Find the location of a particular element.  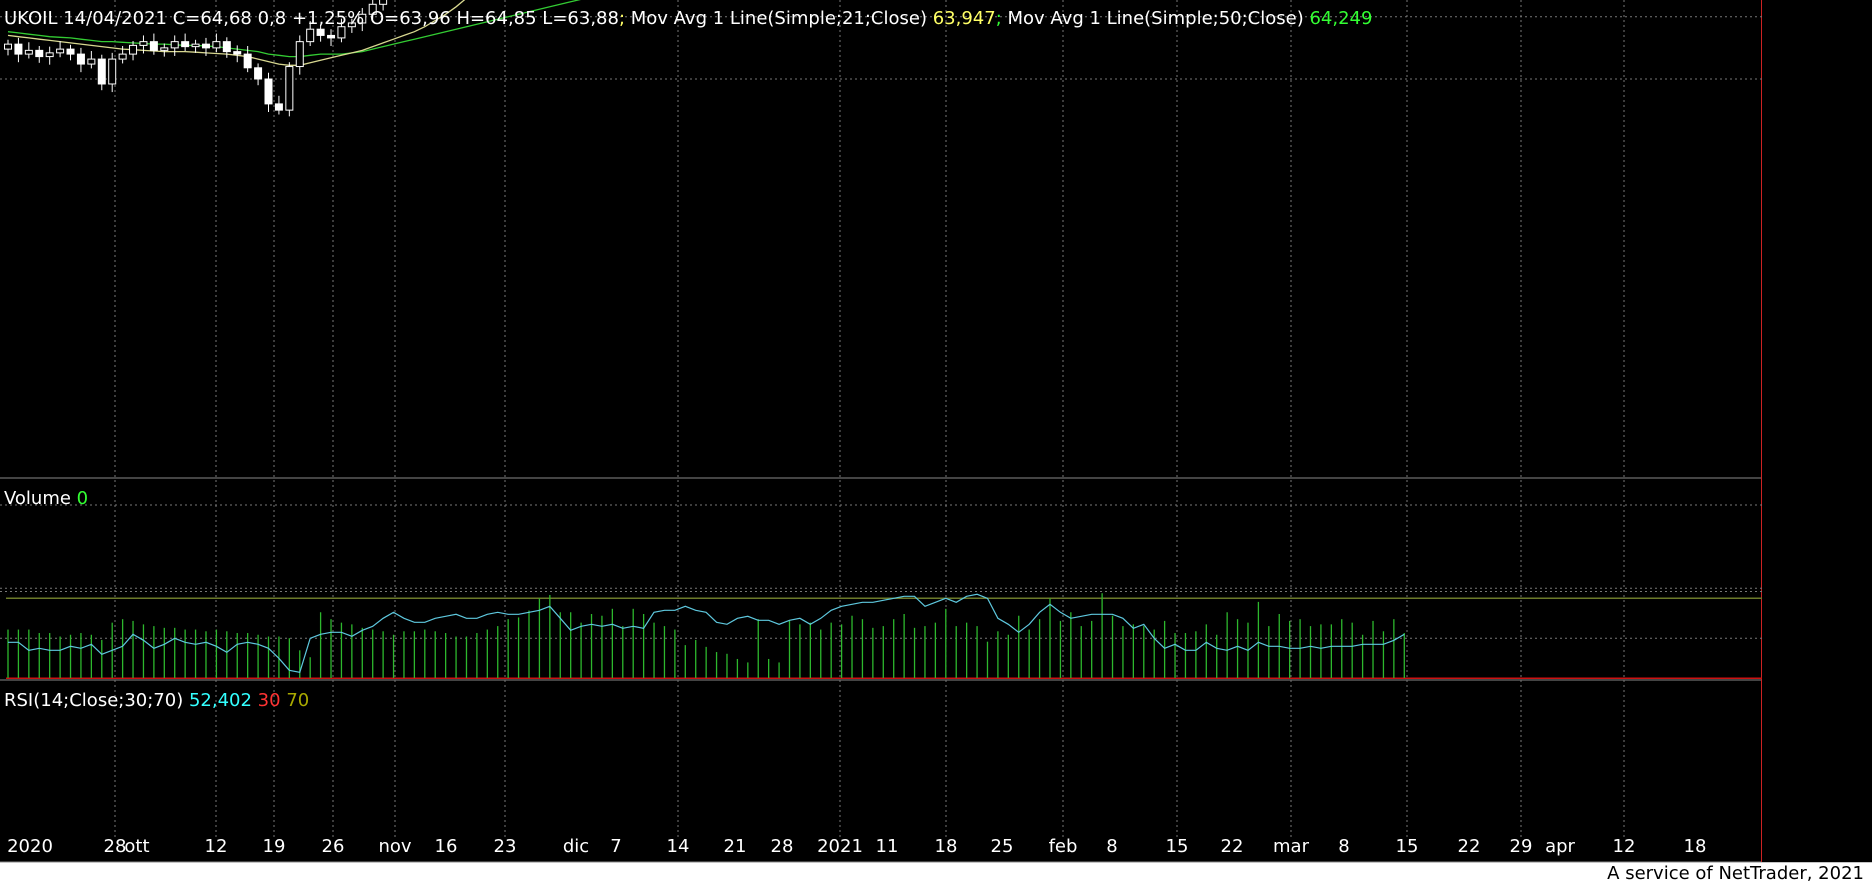

x-axis-label: 2021 is located at coordinates (840, 846).